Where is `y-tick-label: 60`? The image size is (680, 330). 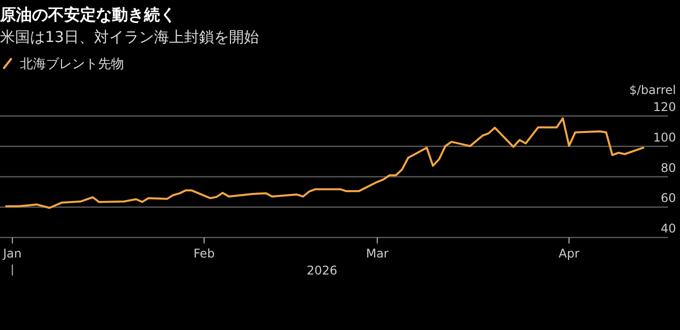
y-tick-label: 60 is located at coordinates (668, 198).